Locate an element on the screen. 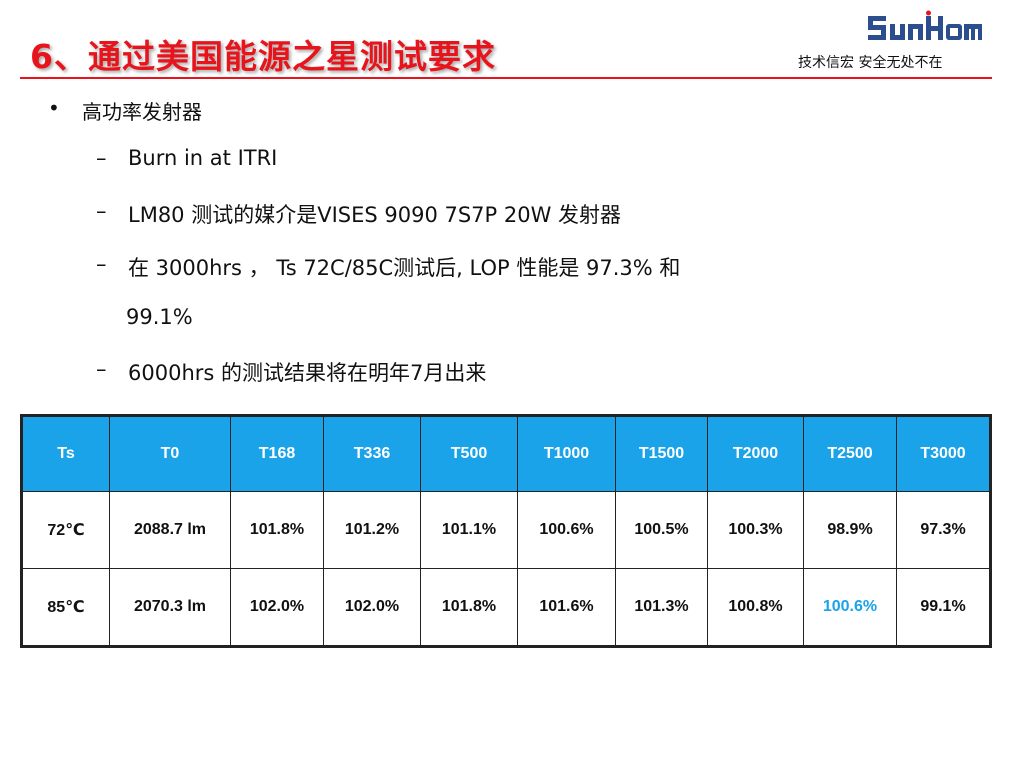  sub-item-3-continuation: 99.1% is located at coordinates (159, 317).